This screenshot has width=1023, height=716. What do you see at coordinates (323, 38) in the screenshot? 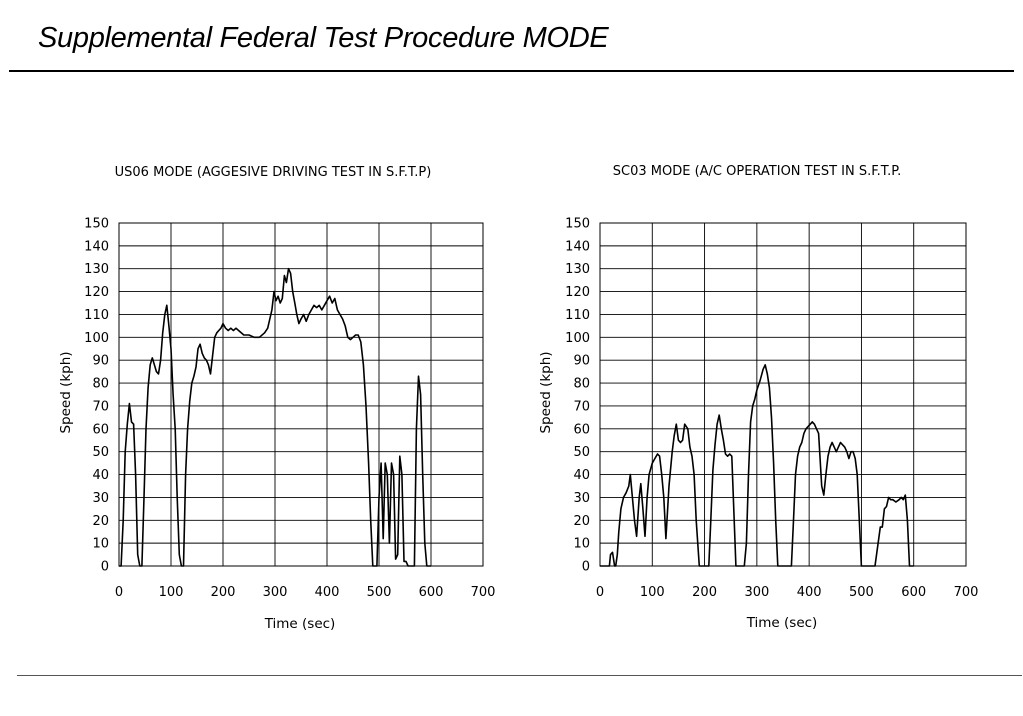
I see `page-title: Supplemental Federal Test Procedure MODE` at bounding box center [323, 38].